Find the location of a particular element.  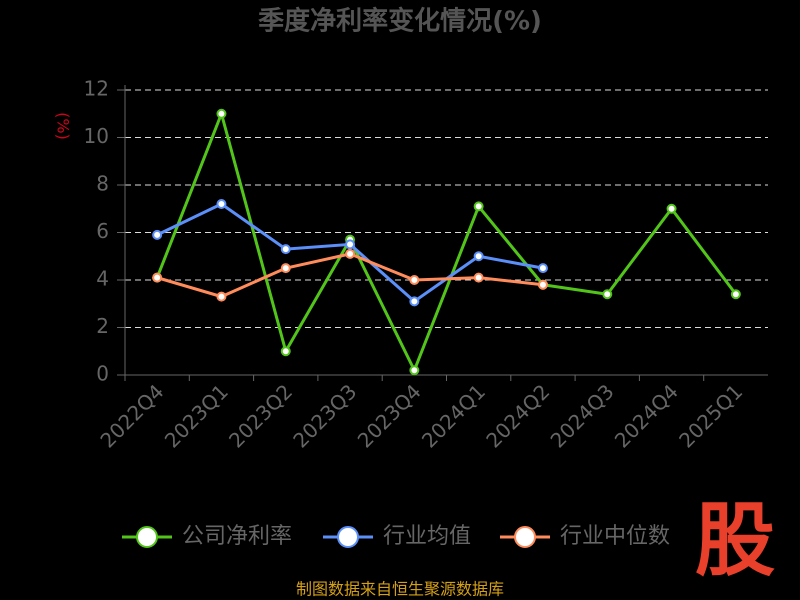

y-tick-label: 0 is located at coordinates (102, 374).